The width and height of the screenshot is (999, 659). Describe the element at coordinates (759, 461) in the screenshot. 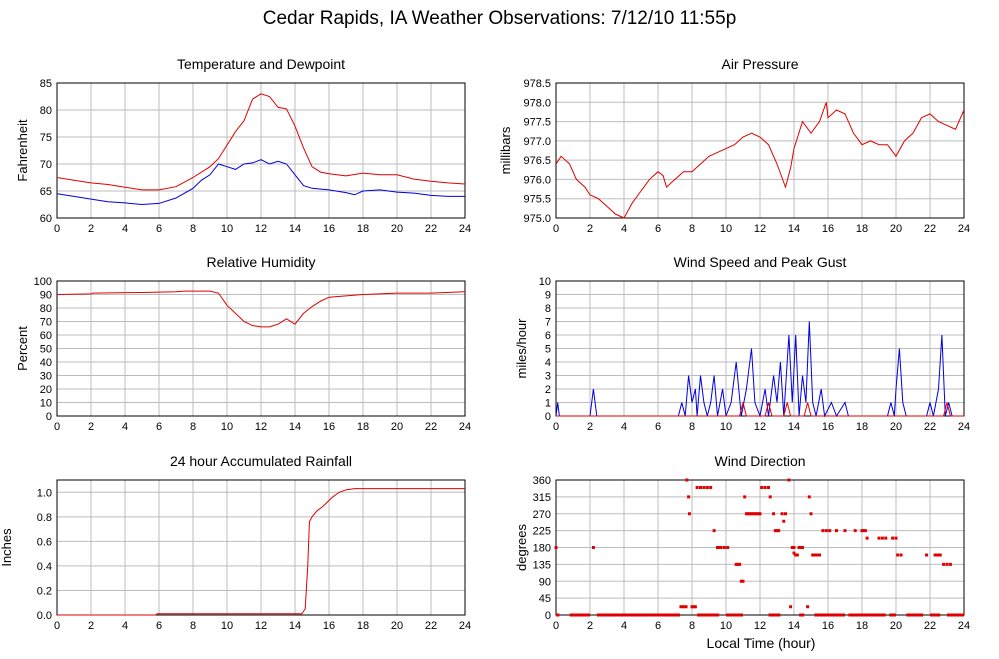

I see `chart-title: Wind Direction` at that location.